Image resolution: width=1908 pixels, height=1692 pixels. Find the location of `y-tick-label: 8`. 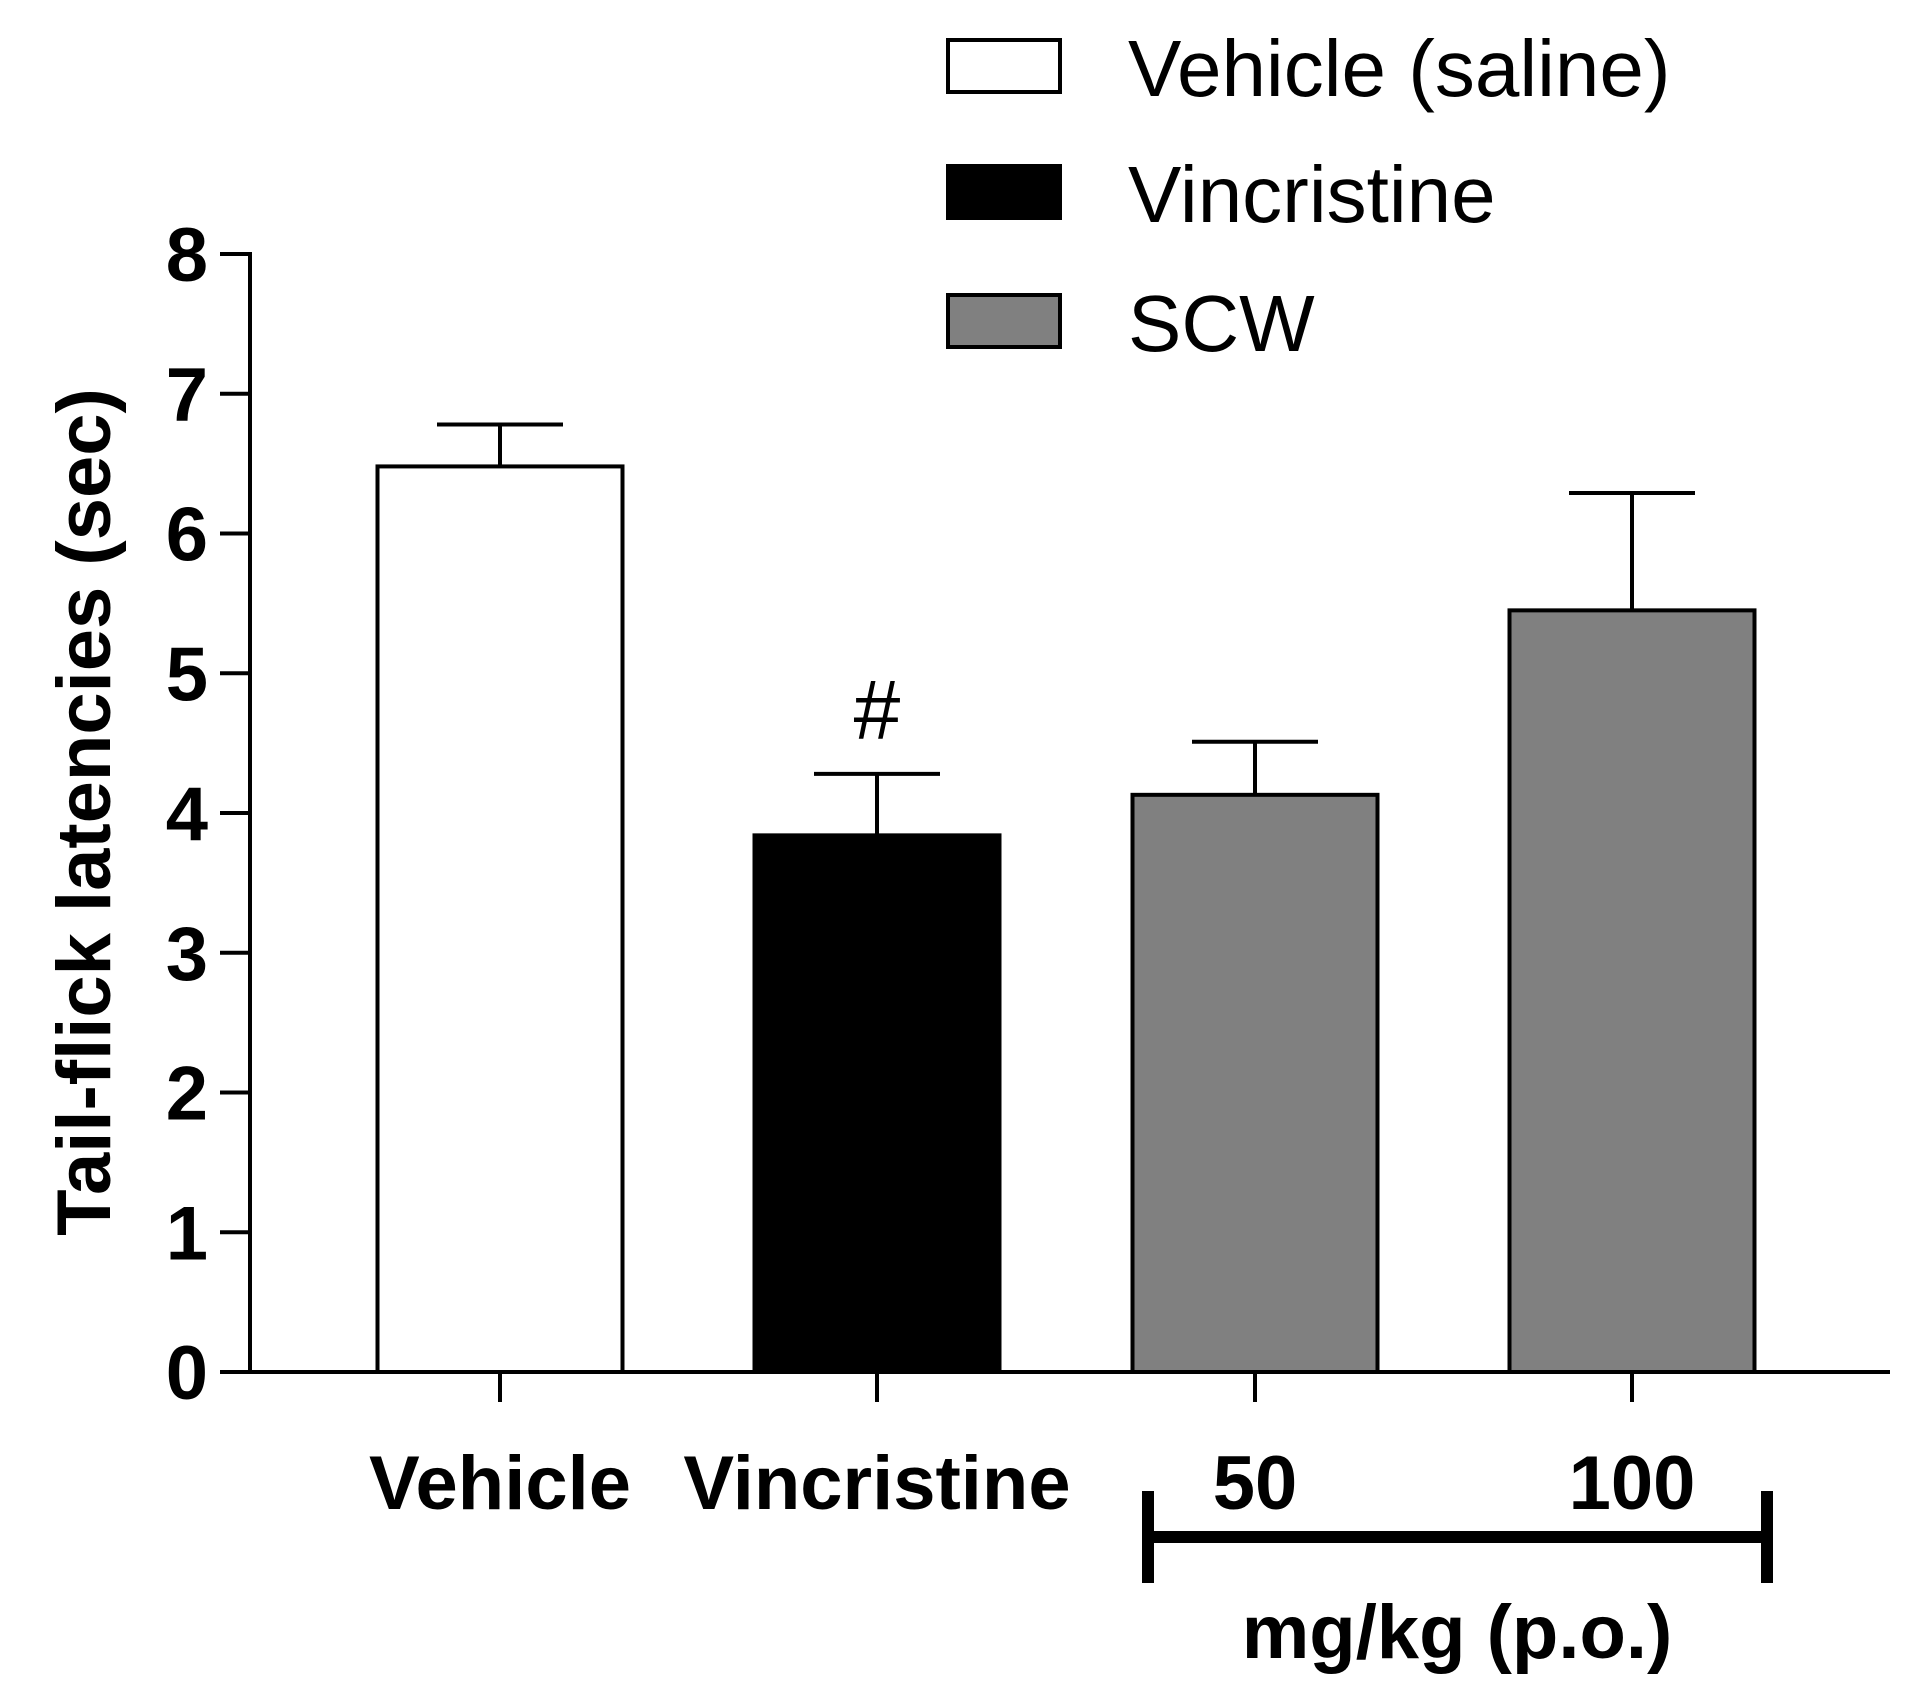

y-tick-label: 8 is located at coordinates (187, 255).